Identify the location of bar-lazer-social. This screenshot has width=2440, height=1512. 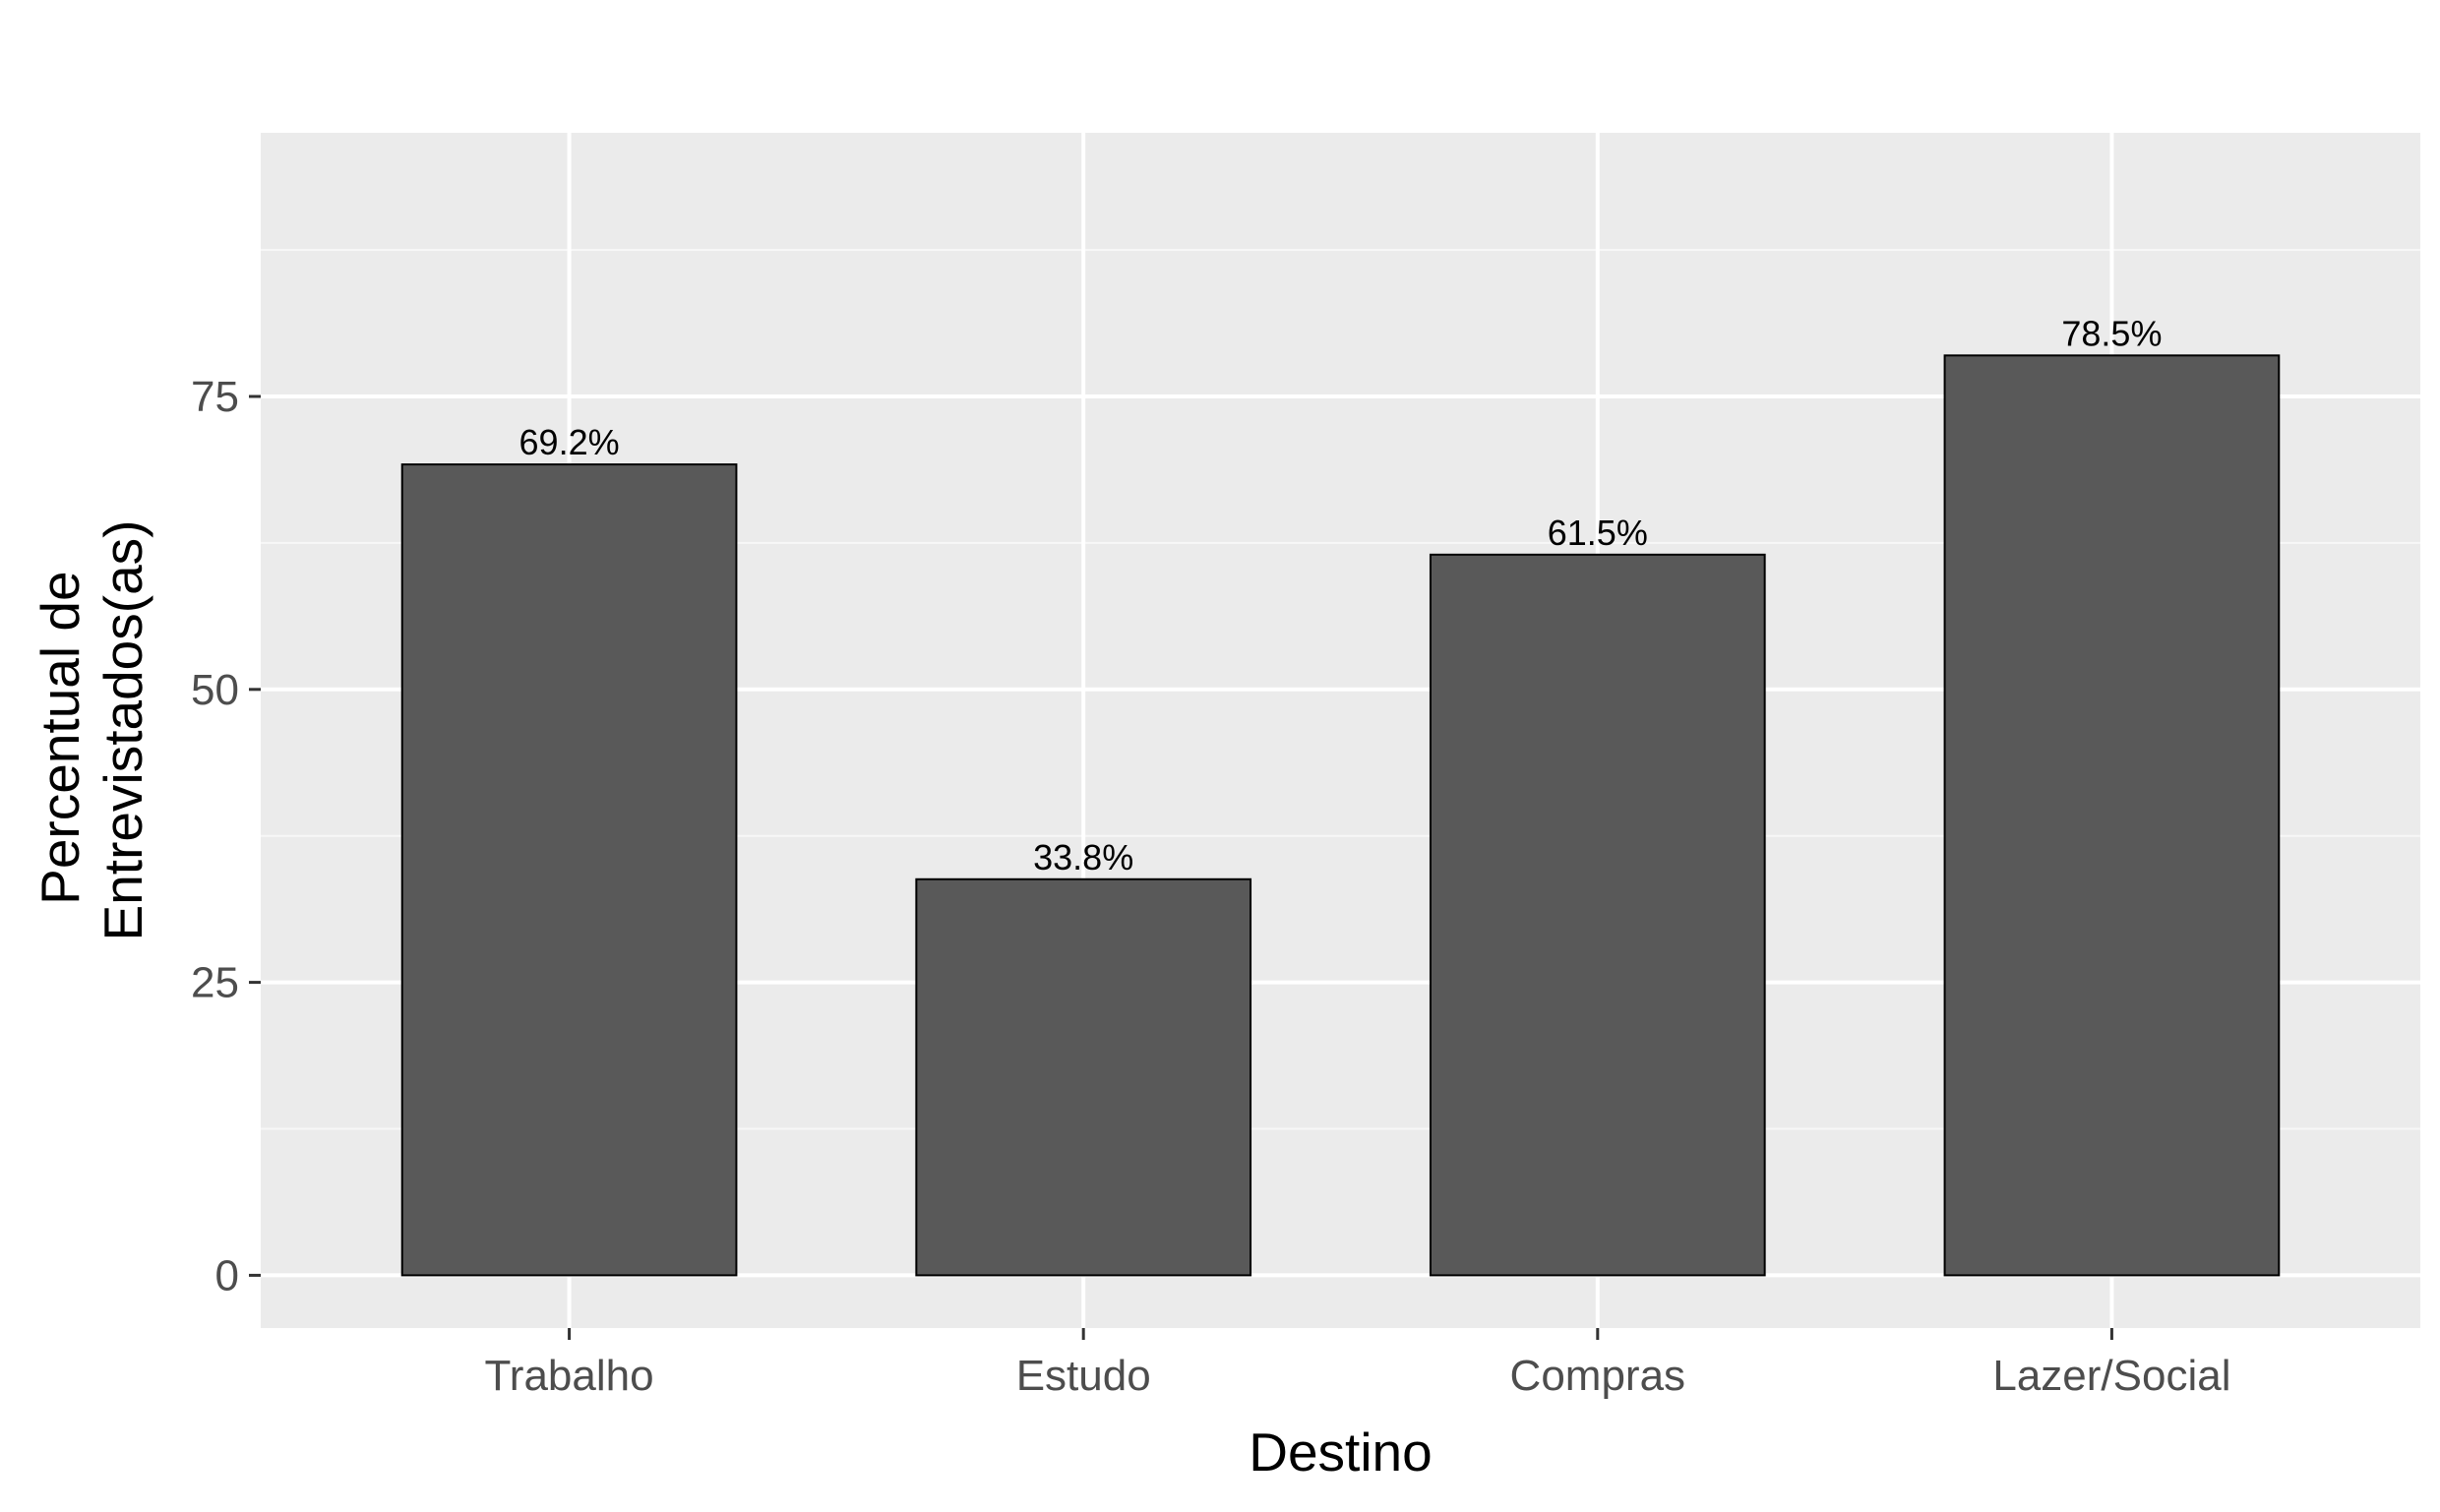
(2112, 816).